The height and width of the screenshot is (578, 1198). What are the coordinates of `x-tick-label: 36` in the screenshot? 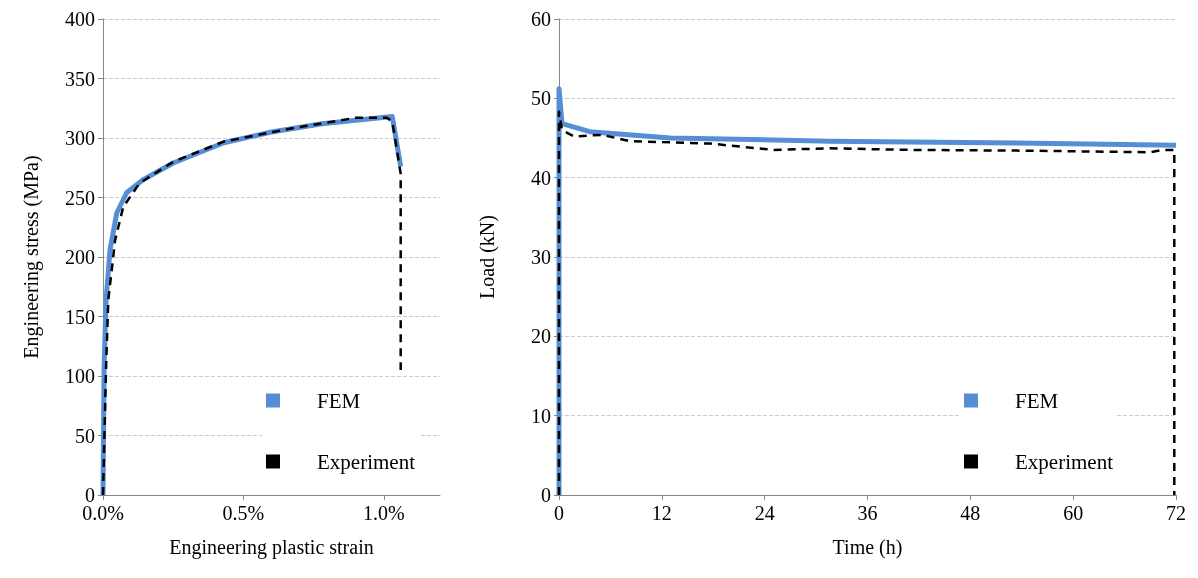 It's located at (867, 513).